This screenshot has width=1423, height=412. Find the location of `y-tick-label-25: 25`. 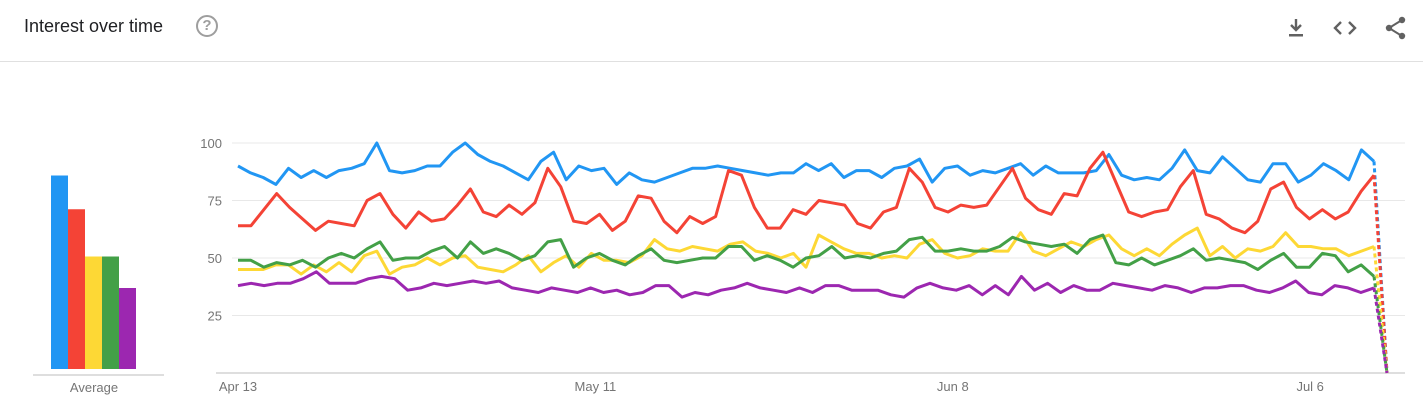

y-tick-label-25: 25 is located at coordinates (215, 316).